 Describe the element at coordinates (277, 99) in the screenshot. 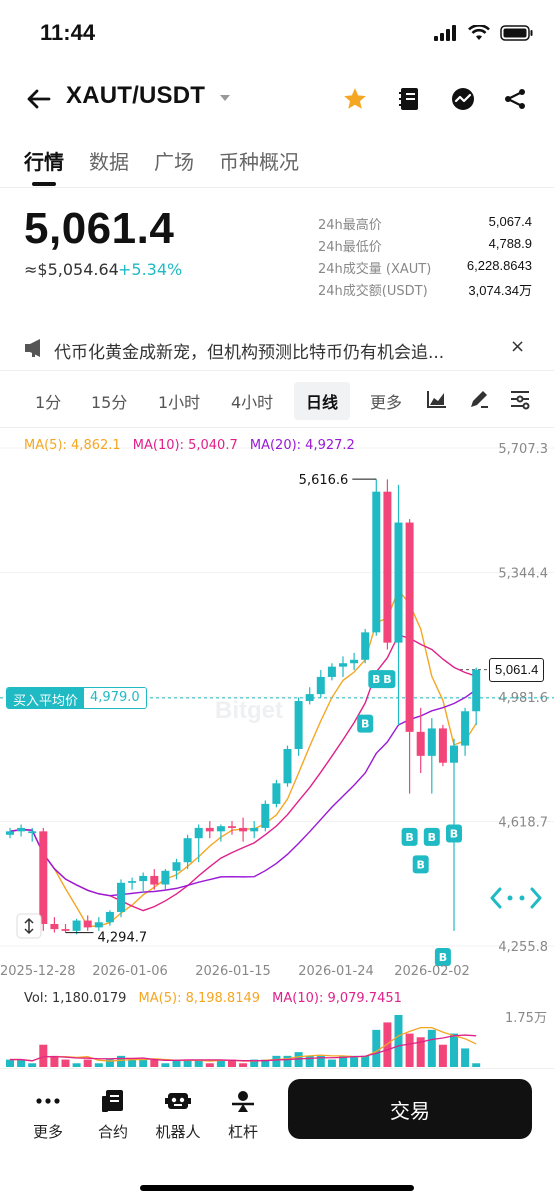

I see `header: XAUT/USDT` at that location.